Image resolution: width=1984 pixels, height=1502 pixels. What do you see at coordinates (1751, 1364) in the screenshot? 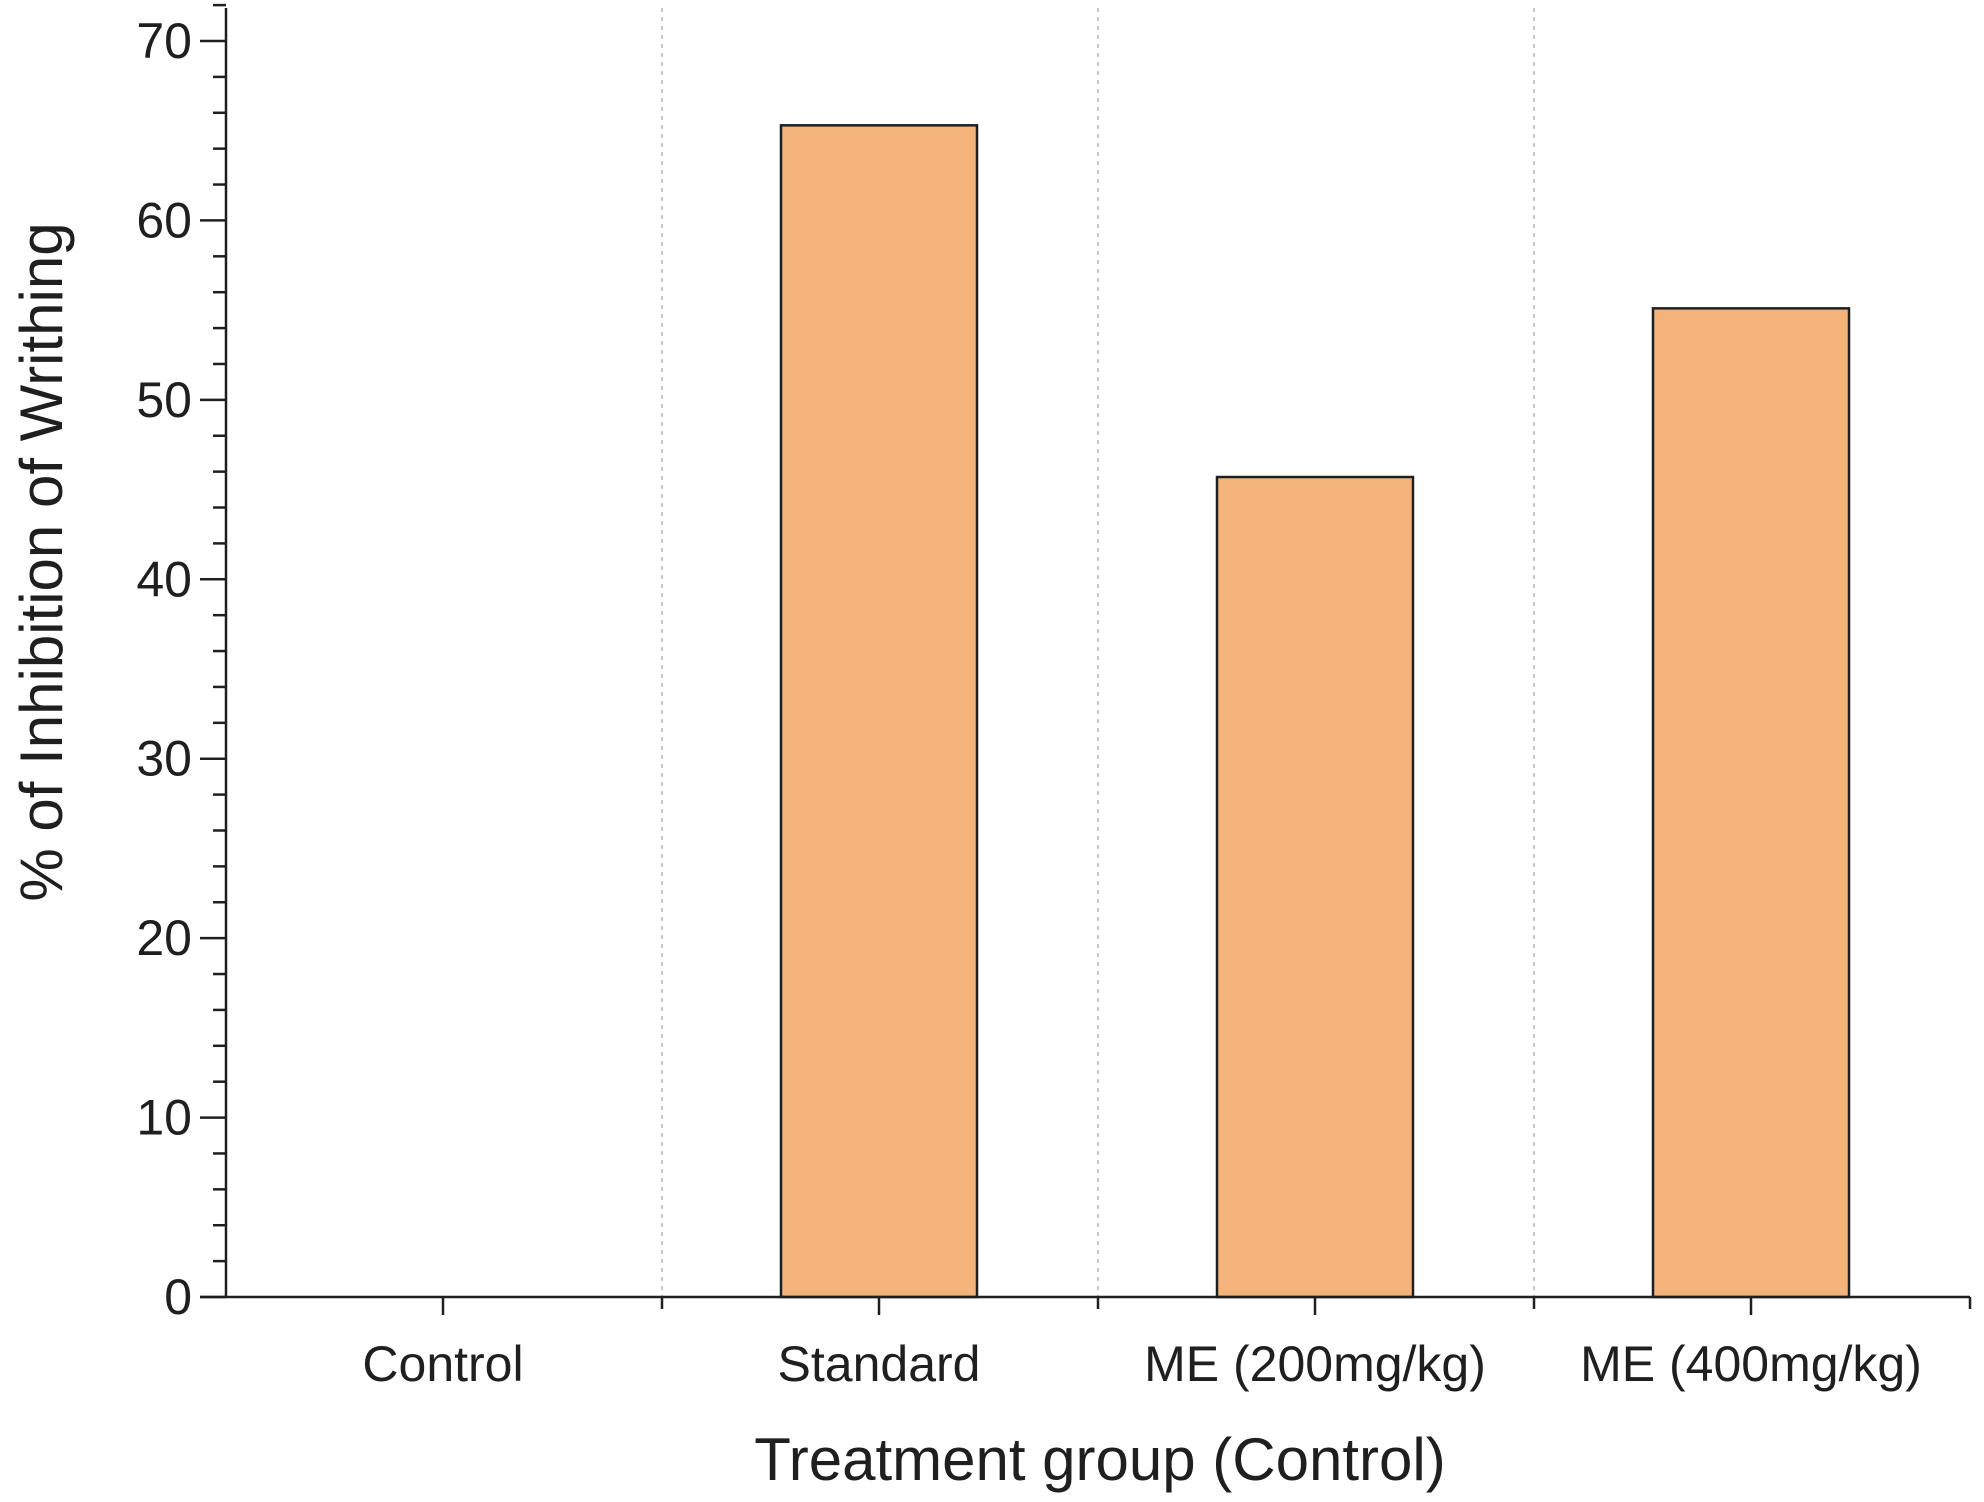
I see `x-tick-label: ME (400mg/kg)` at bounding box center [1751, 1364].